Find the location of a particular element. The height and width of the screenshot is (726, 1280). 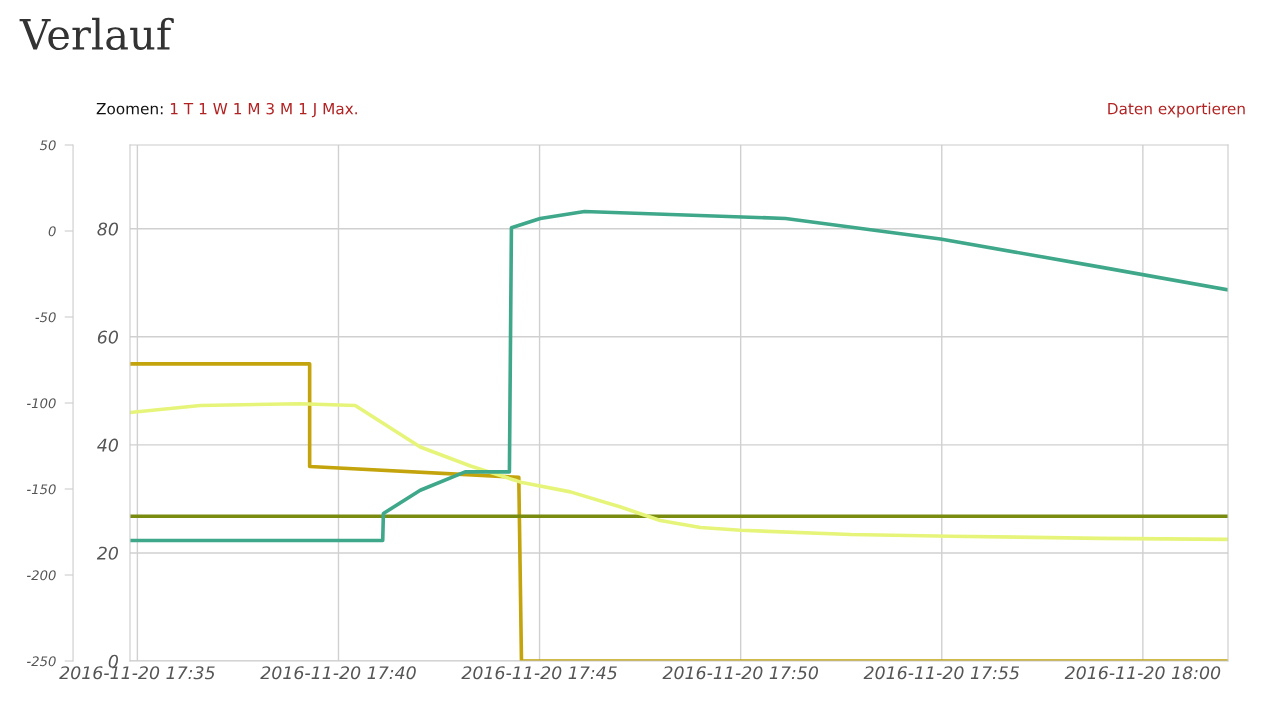

y2-tick-label: -50 is located at coordinates (45, 317).